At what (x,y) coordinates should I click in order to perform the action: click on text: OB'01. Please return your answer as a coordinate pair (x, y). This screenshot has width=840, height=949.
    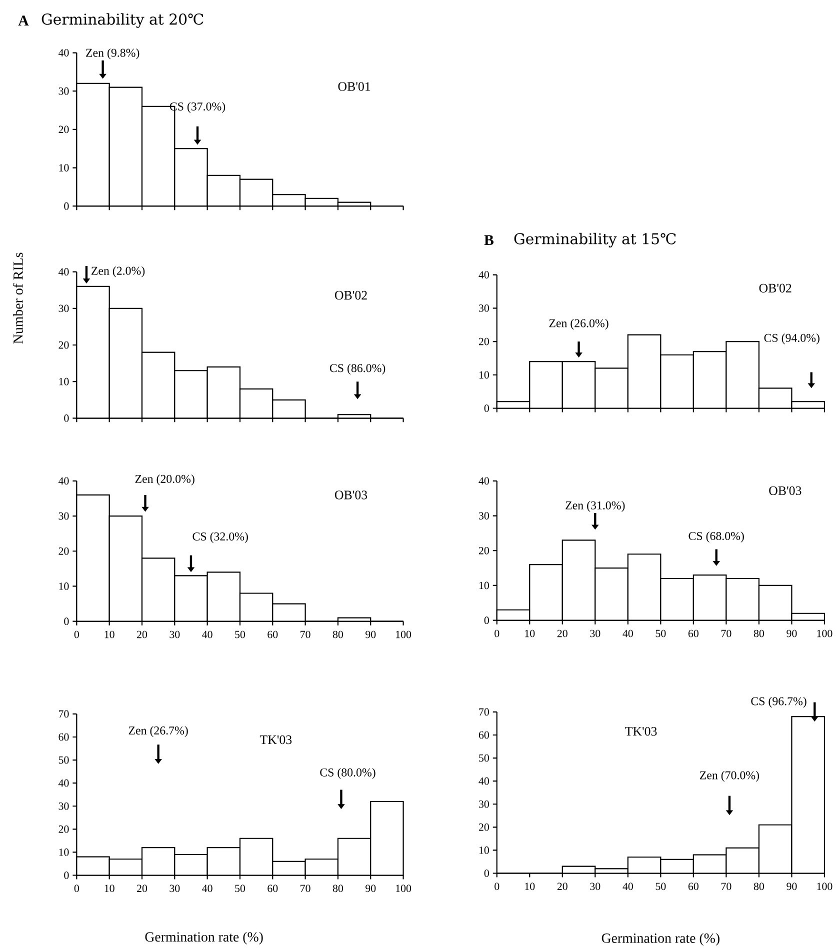
    Looking at the image, I should click on (354, 86).